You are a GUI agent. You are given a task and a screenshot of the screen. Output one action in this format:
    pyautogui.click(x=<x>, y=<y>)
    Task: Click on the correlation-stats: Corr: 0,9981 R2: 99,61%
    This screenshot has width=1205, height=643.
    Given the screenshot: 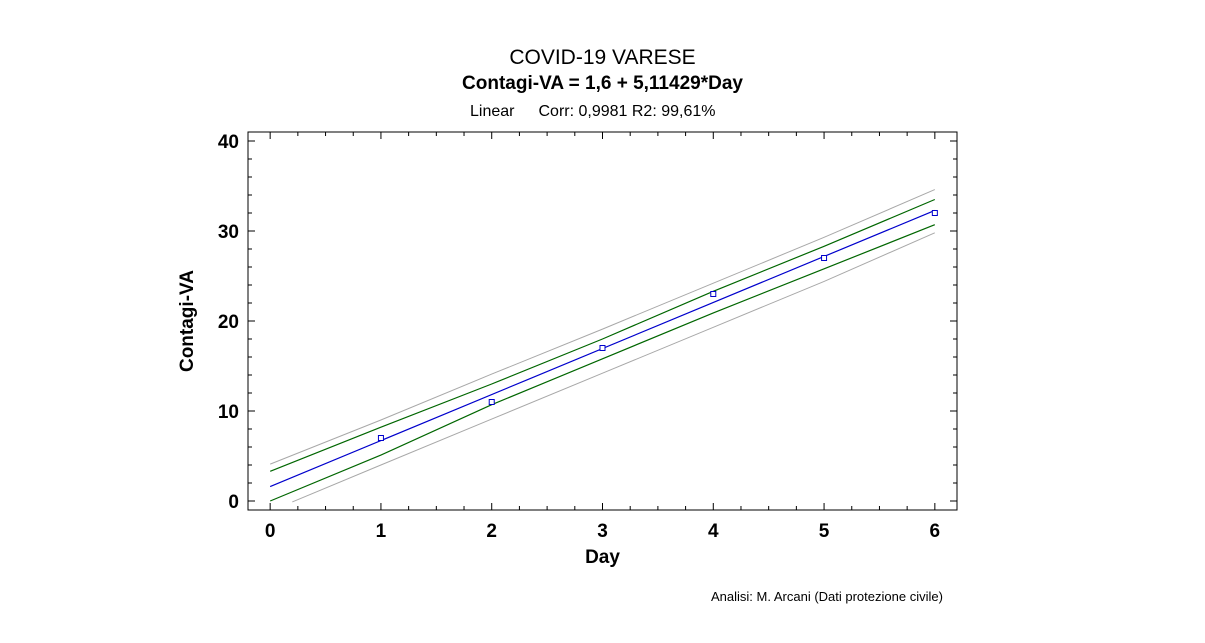 What is the action you would take?
    pyautogui.click(x=627, y=111)
    